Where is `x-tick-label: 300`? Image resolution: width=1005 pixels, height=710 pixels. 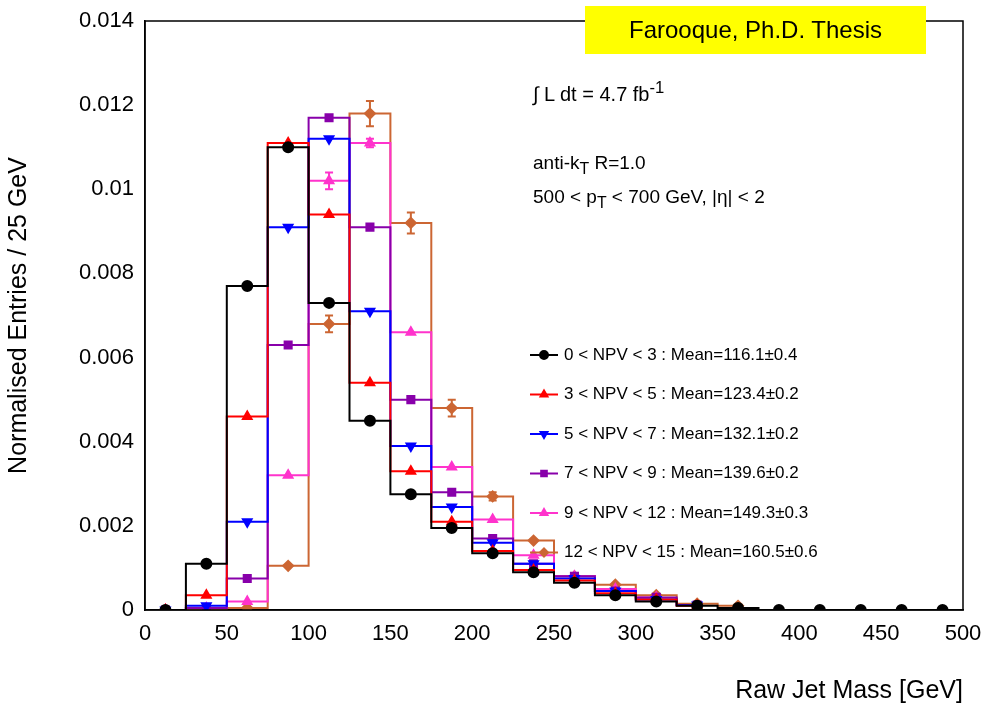
x-tick-label: 300 is located at coordinates (636, 633).